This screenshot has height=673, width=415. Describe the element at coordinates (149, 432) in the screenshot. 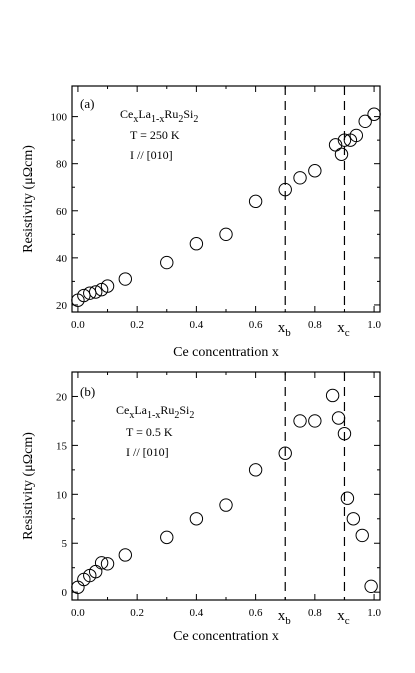

I see `temperature-annotation: T = 0.5 K` at that location.